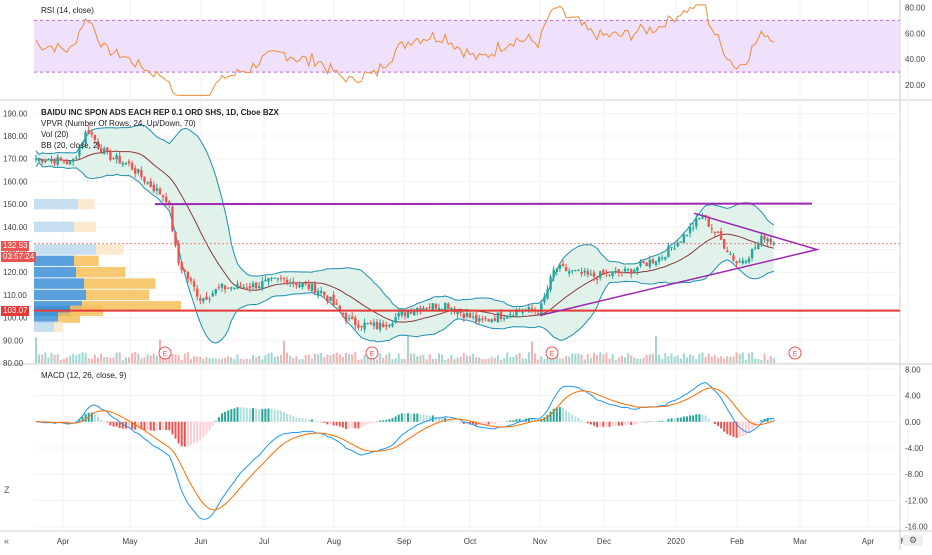  Describe the element at coordinates (84, 375) in the screenshot. I see `macd-legend: MACD (12, 26, close, 9)` at that location.